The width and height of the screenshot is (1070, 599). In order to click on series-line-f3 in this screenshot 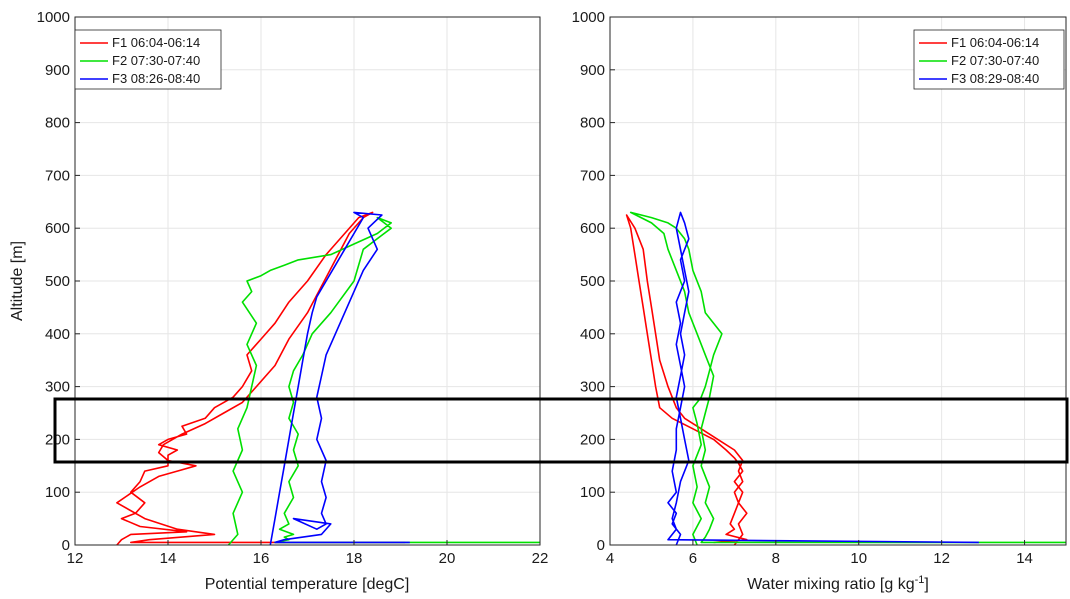, I will do `click(339, 378)`.